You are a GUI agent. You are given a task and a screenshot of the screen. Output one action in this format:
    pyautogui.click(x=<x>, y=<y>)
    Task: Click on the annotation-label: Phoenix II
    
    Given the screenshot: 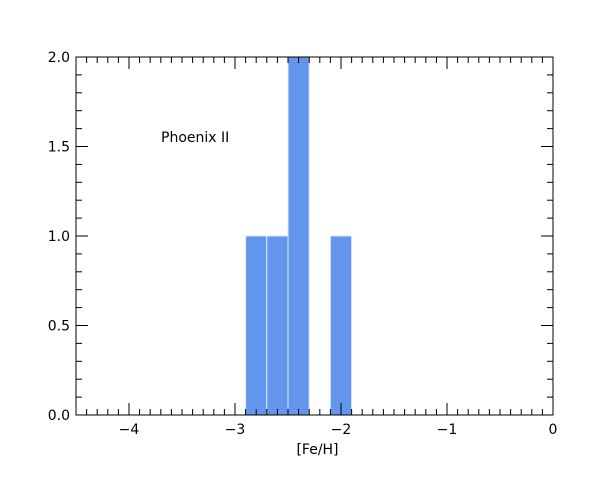 What is the action you would take?
    pyautogui.click(x=195, y=138)
    